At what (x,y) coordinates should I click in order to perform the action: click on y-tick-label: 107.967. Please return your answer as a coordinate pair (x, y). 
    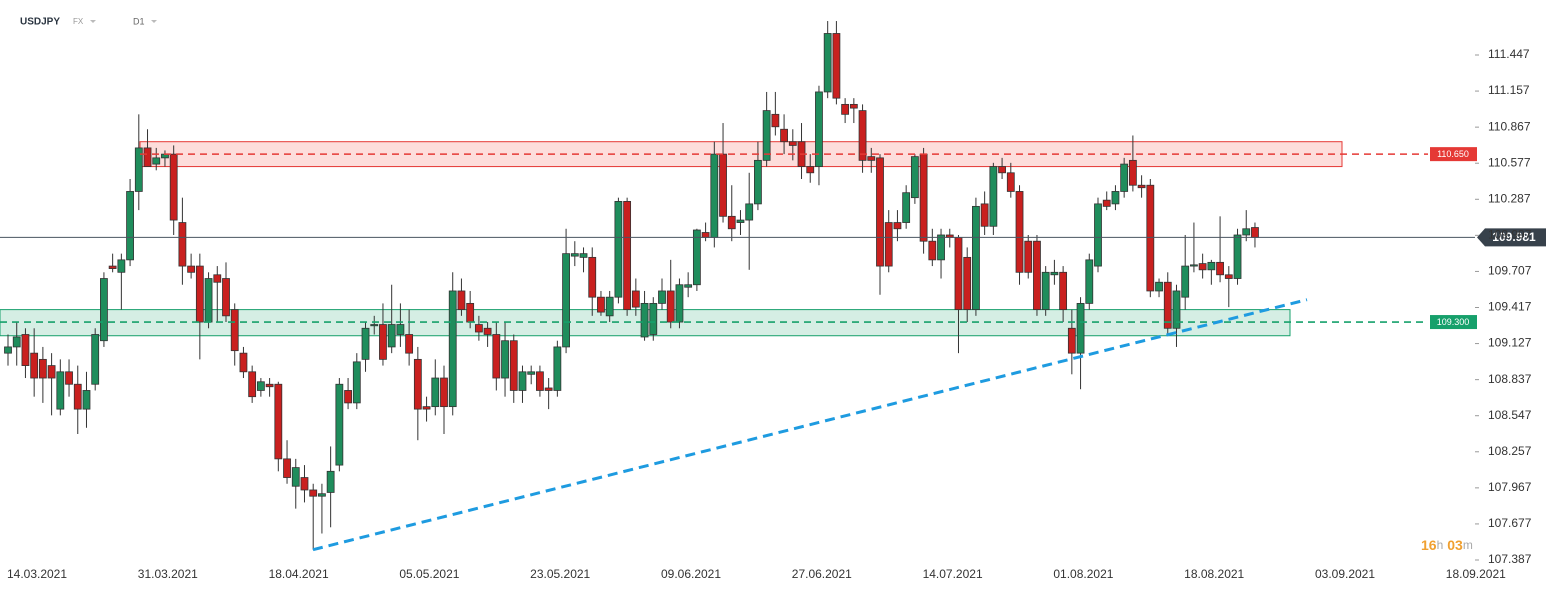
    Looking at the image, I should click on (1510, 487).